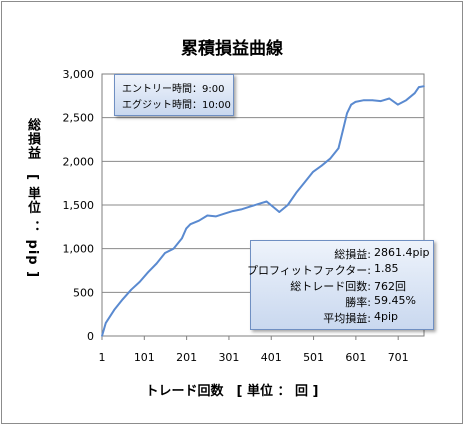  What do you see at coordinates (347, 318) in the screenshot?
I see `stat-label: 平均損益:` at bounding box center [347, 318].